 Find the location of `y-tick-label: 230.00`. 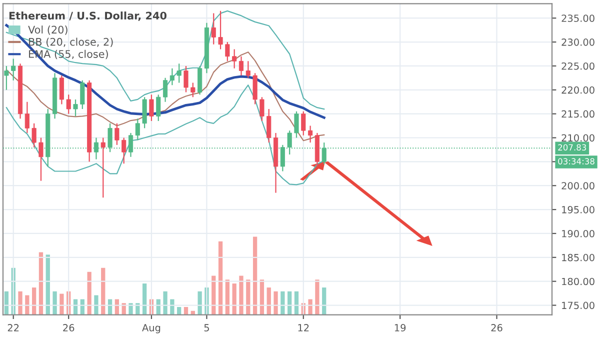

y-tick-label: 230.00 is located at coordinates (578, 42).